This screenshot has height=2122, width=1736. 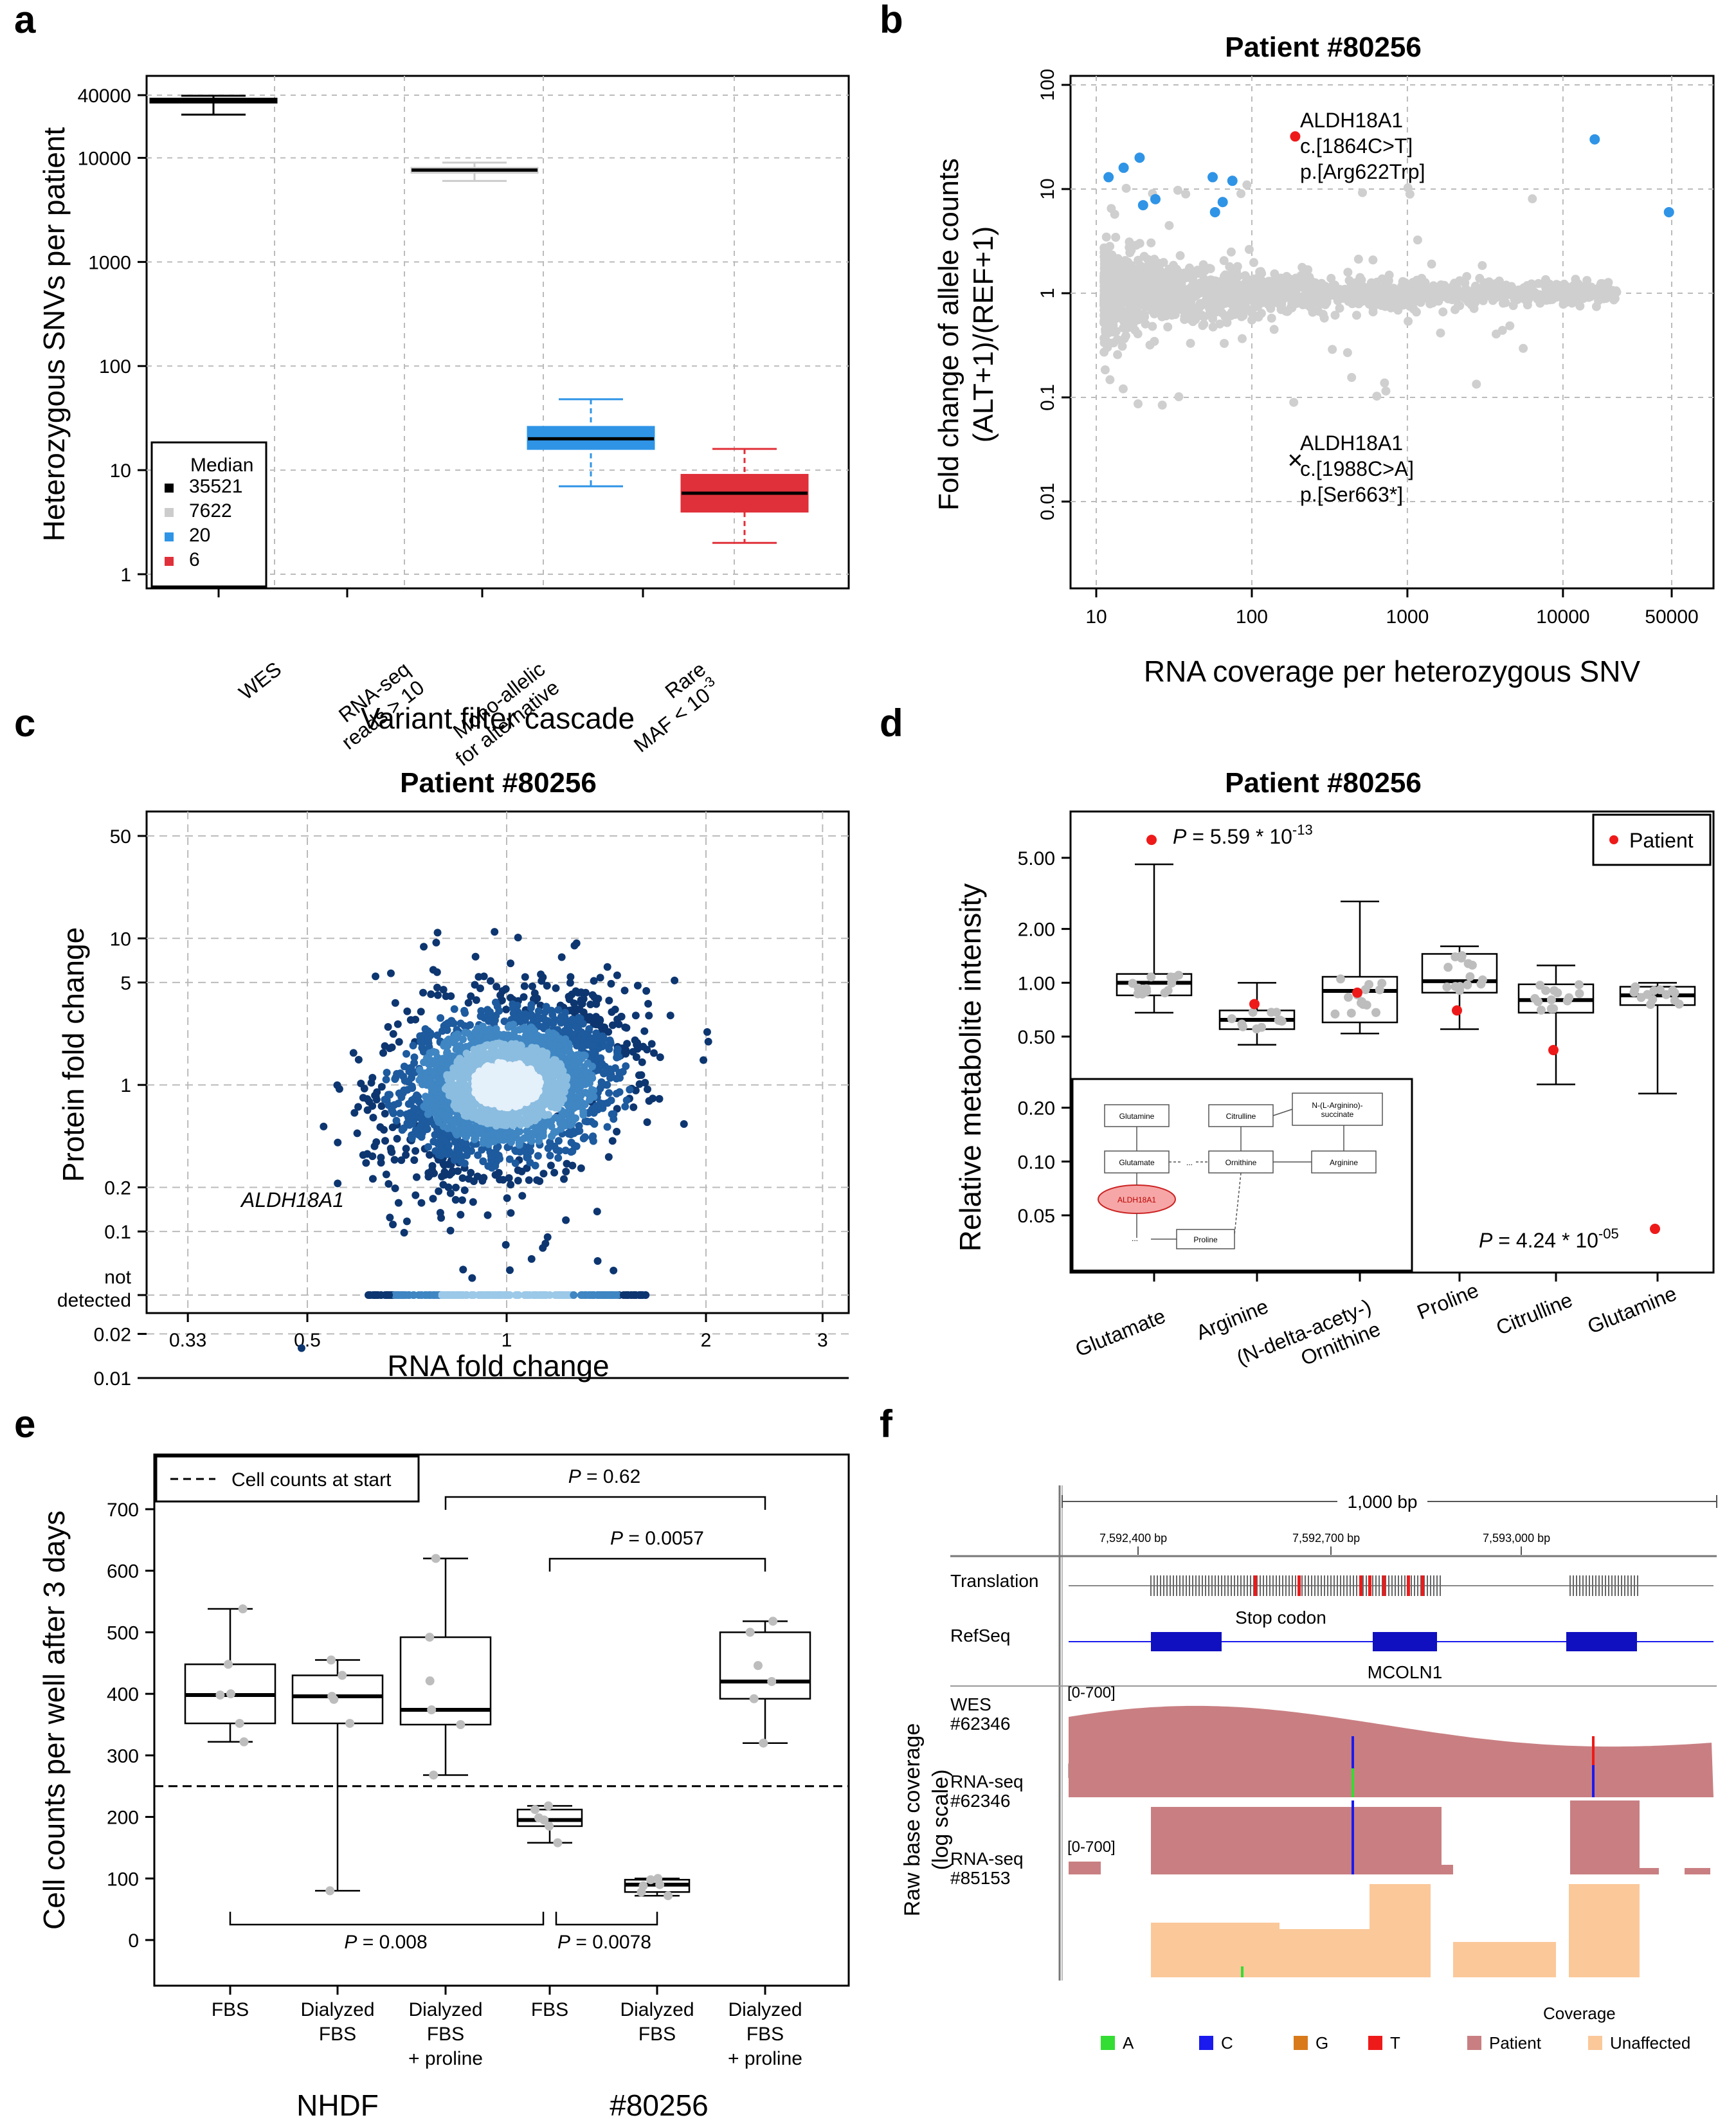 What do you see at coordinates (73, 1054) in the screenshot?
I see `panel-c-ylabel: Protein fold change` at bounding box center [73, 1054].